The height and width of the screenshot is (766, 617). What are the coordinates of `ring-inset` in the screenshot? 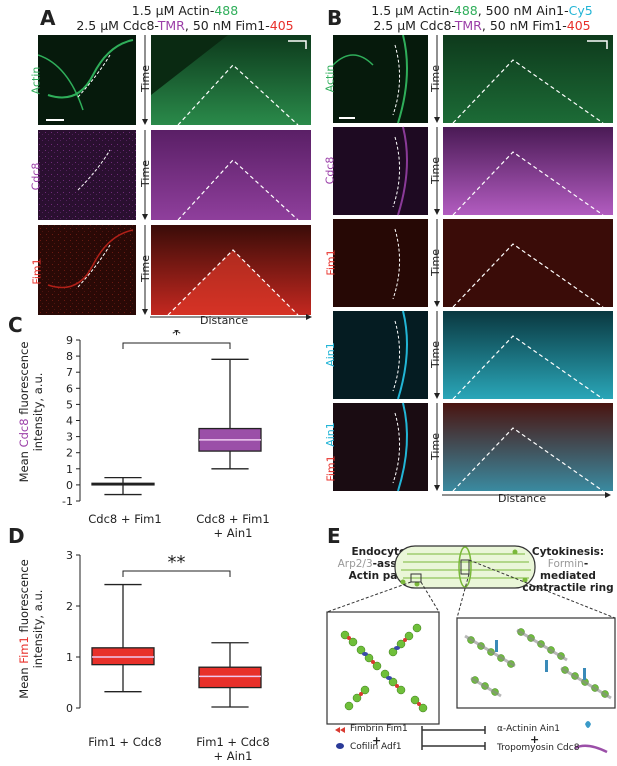 It's located at (536, 663).